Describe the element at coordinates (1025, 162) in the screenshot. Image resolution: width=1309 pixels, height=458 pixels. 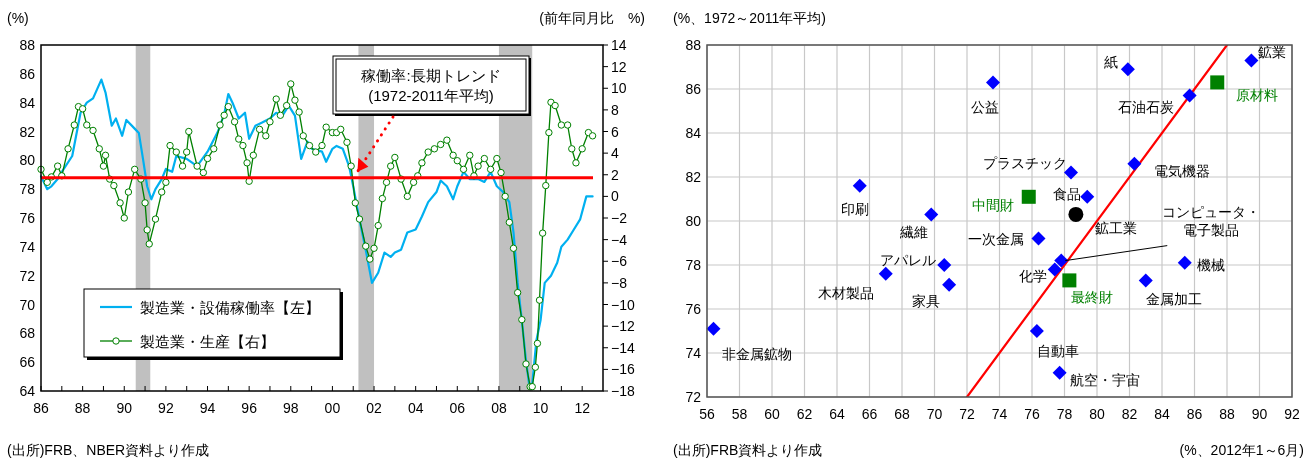
I see `data-label: プラスチック` at that location.